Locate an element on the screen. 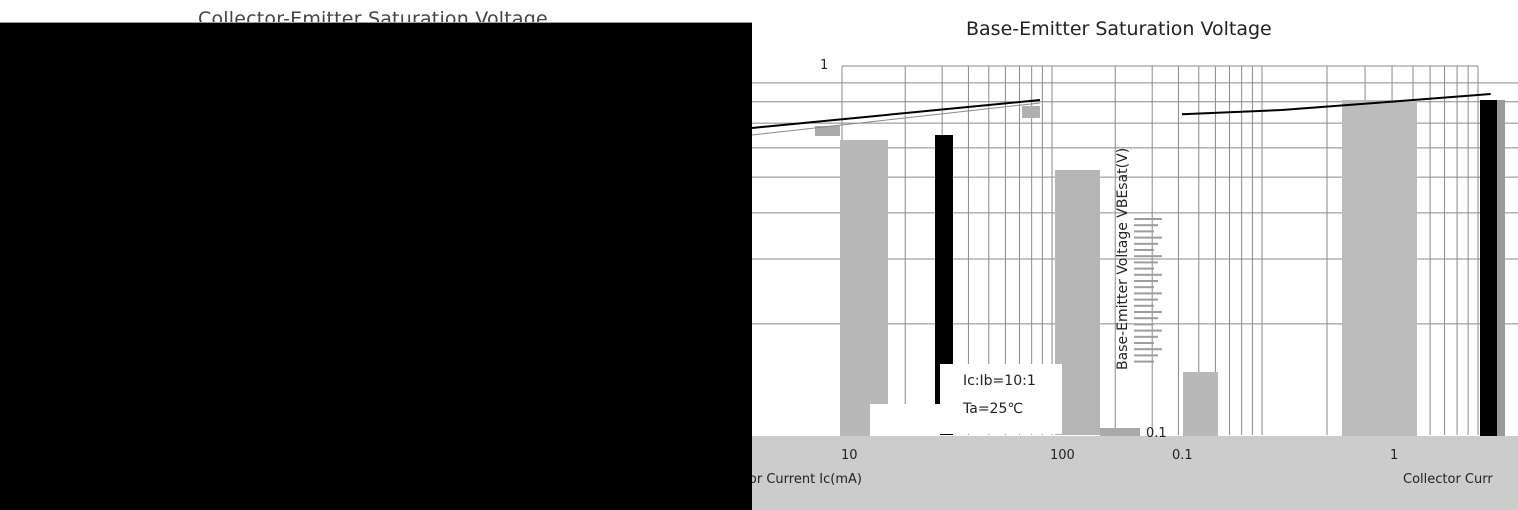 This screenshot has width=1518, height=510. left-x-axis-label-clip: Collector Current Ic(mA) is located at coordinates (807, 483).